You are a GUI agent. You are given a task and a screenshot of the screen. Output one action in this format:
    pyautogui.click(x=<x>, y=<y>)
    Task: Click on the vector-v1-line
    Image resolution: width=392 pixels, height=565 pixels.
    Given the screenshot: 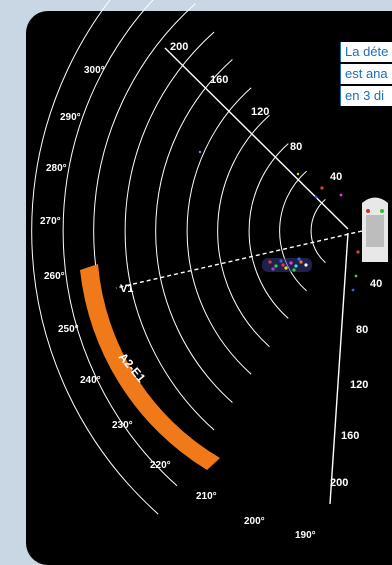 What is the action you would take?
    pyautogui.click(x=239, y=259)
    